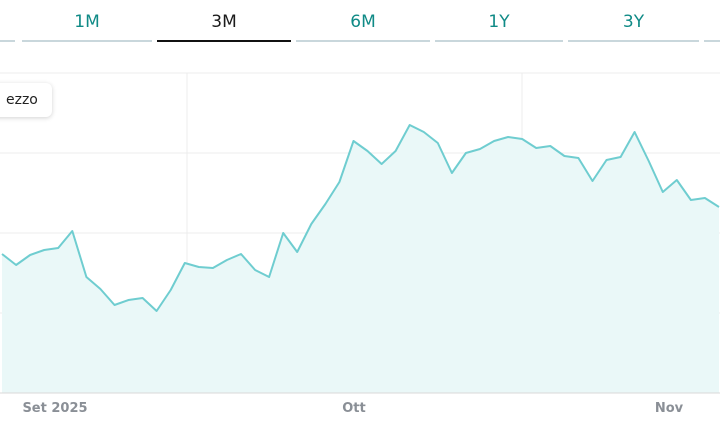 The width and height of the screenshot is (720, 441). Describe the element at coordinates (22, 100) in the screenshot. I see `legend-label: ezzo` at that location.